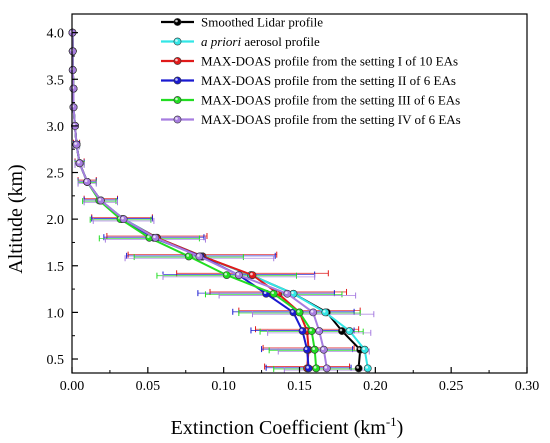  What do you see at coordinates (56, 127) in the screenshot?
I see `y-tick-label: 3.0` at bounding box center [56, 127].